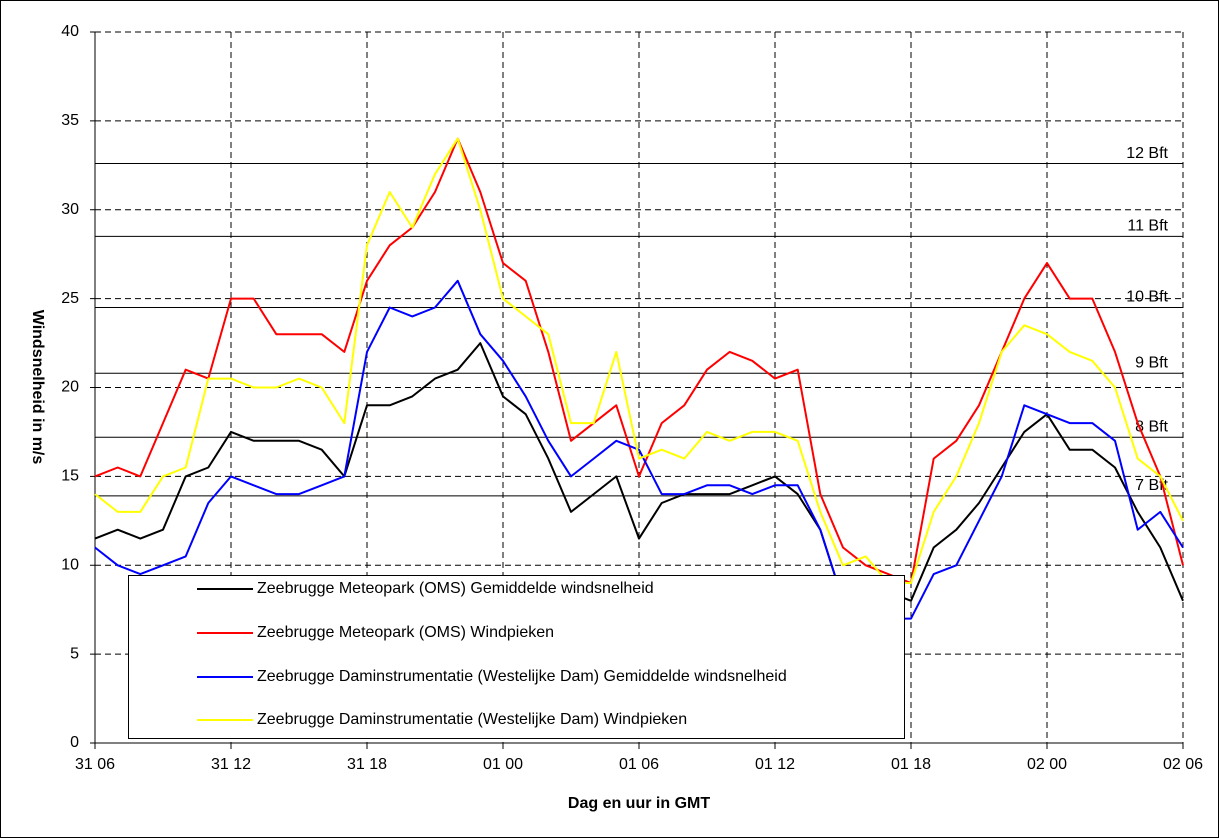 This screenshot has width=1219, height=838. What do you see at coordinates (1183, 764) in the screenshot?
I see `x-tick-label: 02 06` at bounding box center [1183, 764].